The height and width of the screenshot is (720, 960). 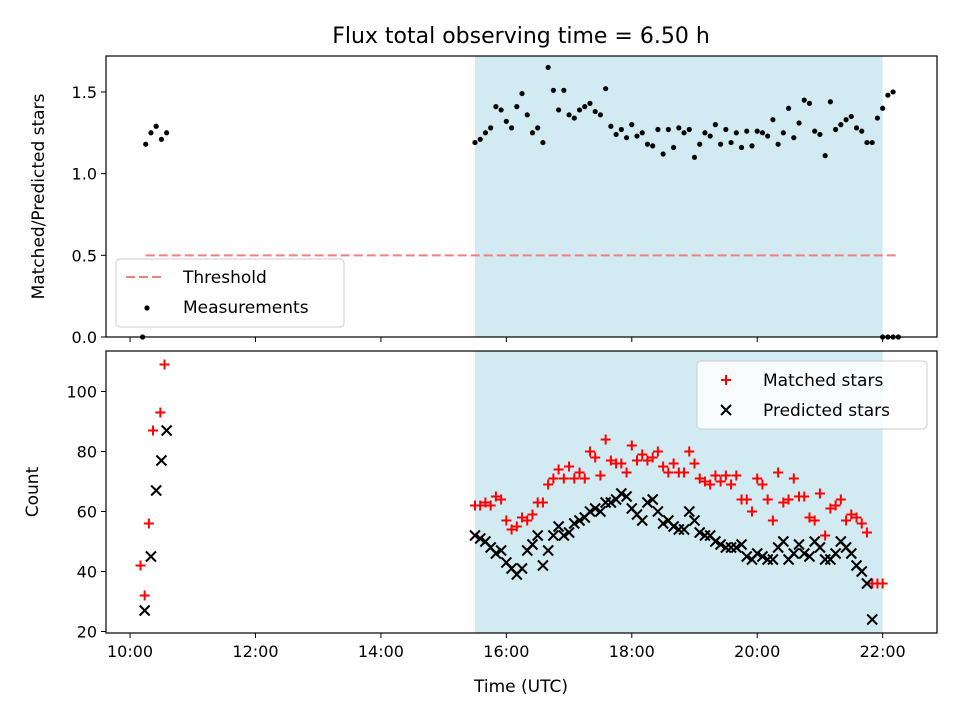 What do you see at coordinates (246, 308) in the screenshot?
I see `legend-measurements-label: Measurements` at bounding box center [246, 308].